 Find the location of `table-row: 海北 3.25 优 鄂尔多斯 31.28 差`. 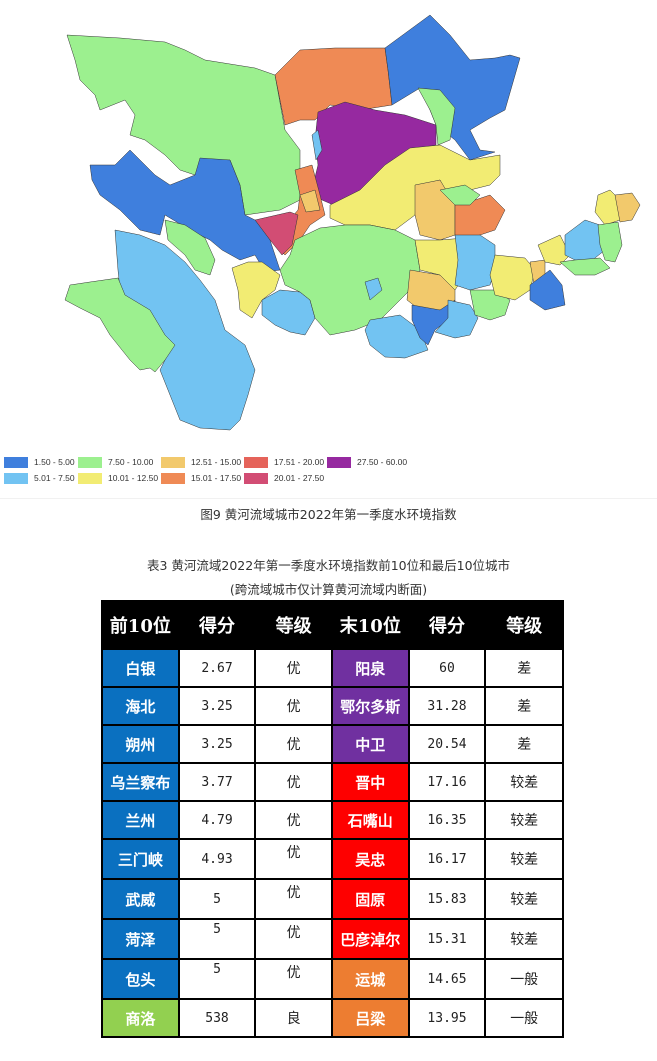

table-row: 海北 3.25 优 鄂尔多斯 31.28 差 is located at coordinates (332, 706).